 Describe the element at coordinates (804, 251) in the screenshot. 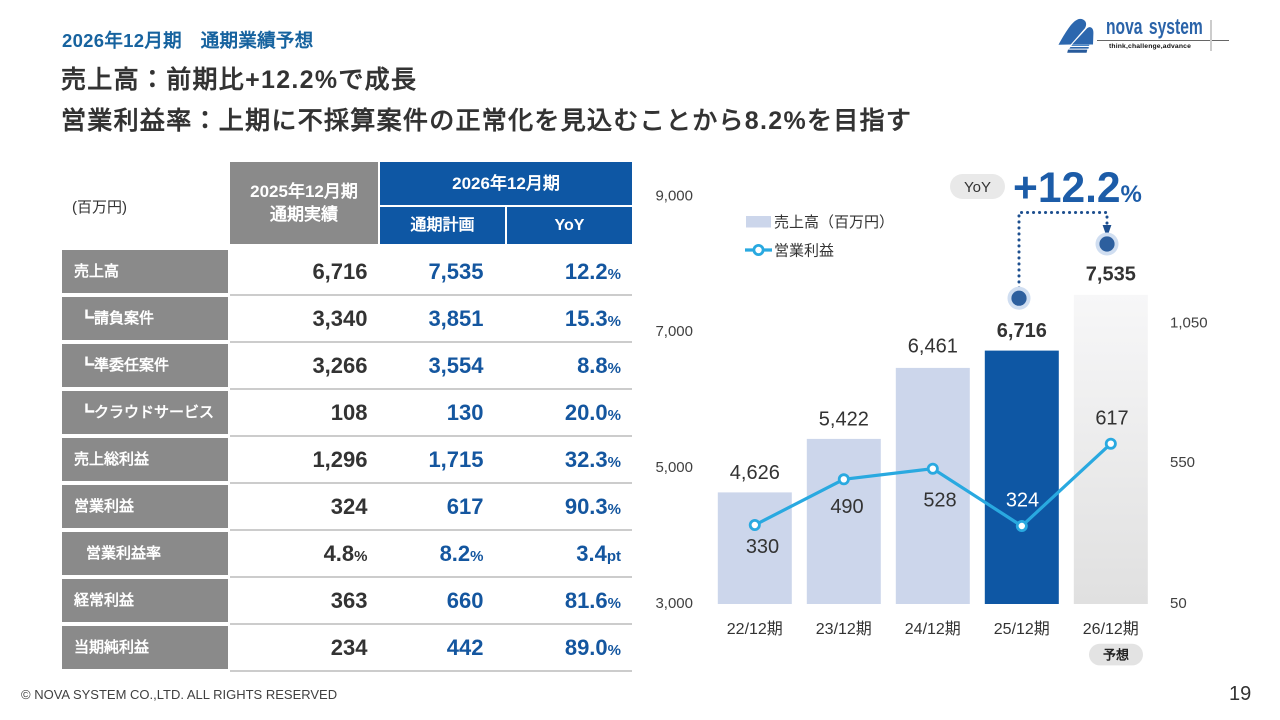

I see `svg-text: 営業利益` at that location.